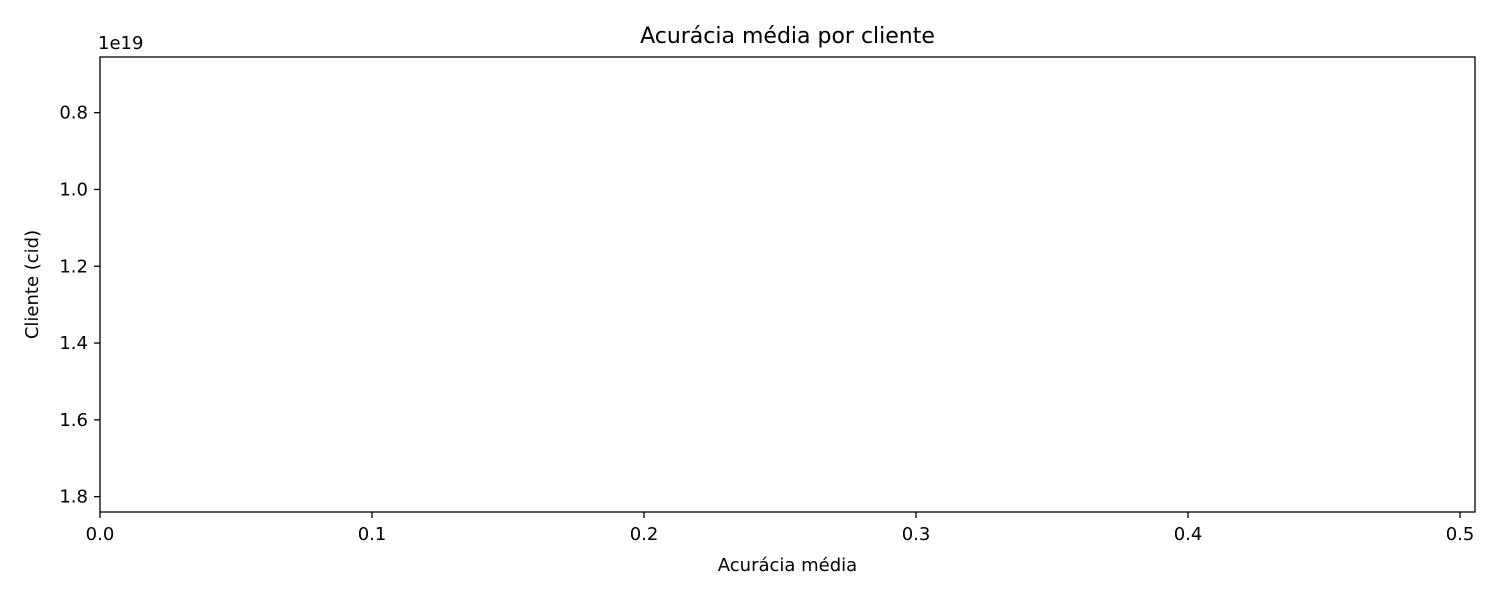 The width and height of the screenshot is (1500, 600). What do you see at coordinates (1460, 534) in the screenshot?
I see `x-tick-label: 0.5` at bounding box center [1460, 534].